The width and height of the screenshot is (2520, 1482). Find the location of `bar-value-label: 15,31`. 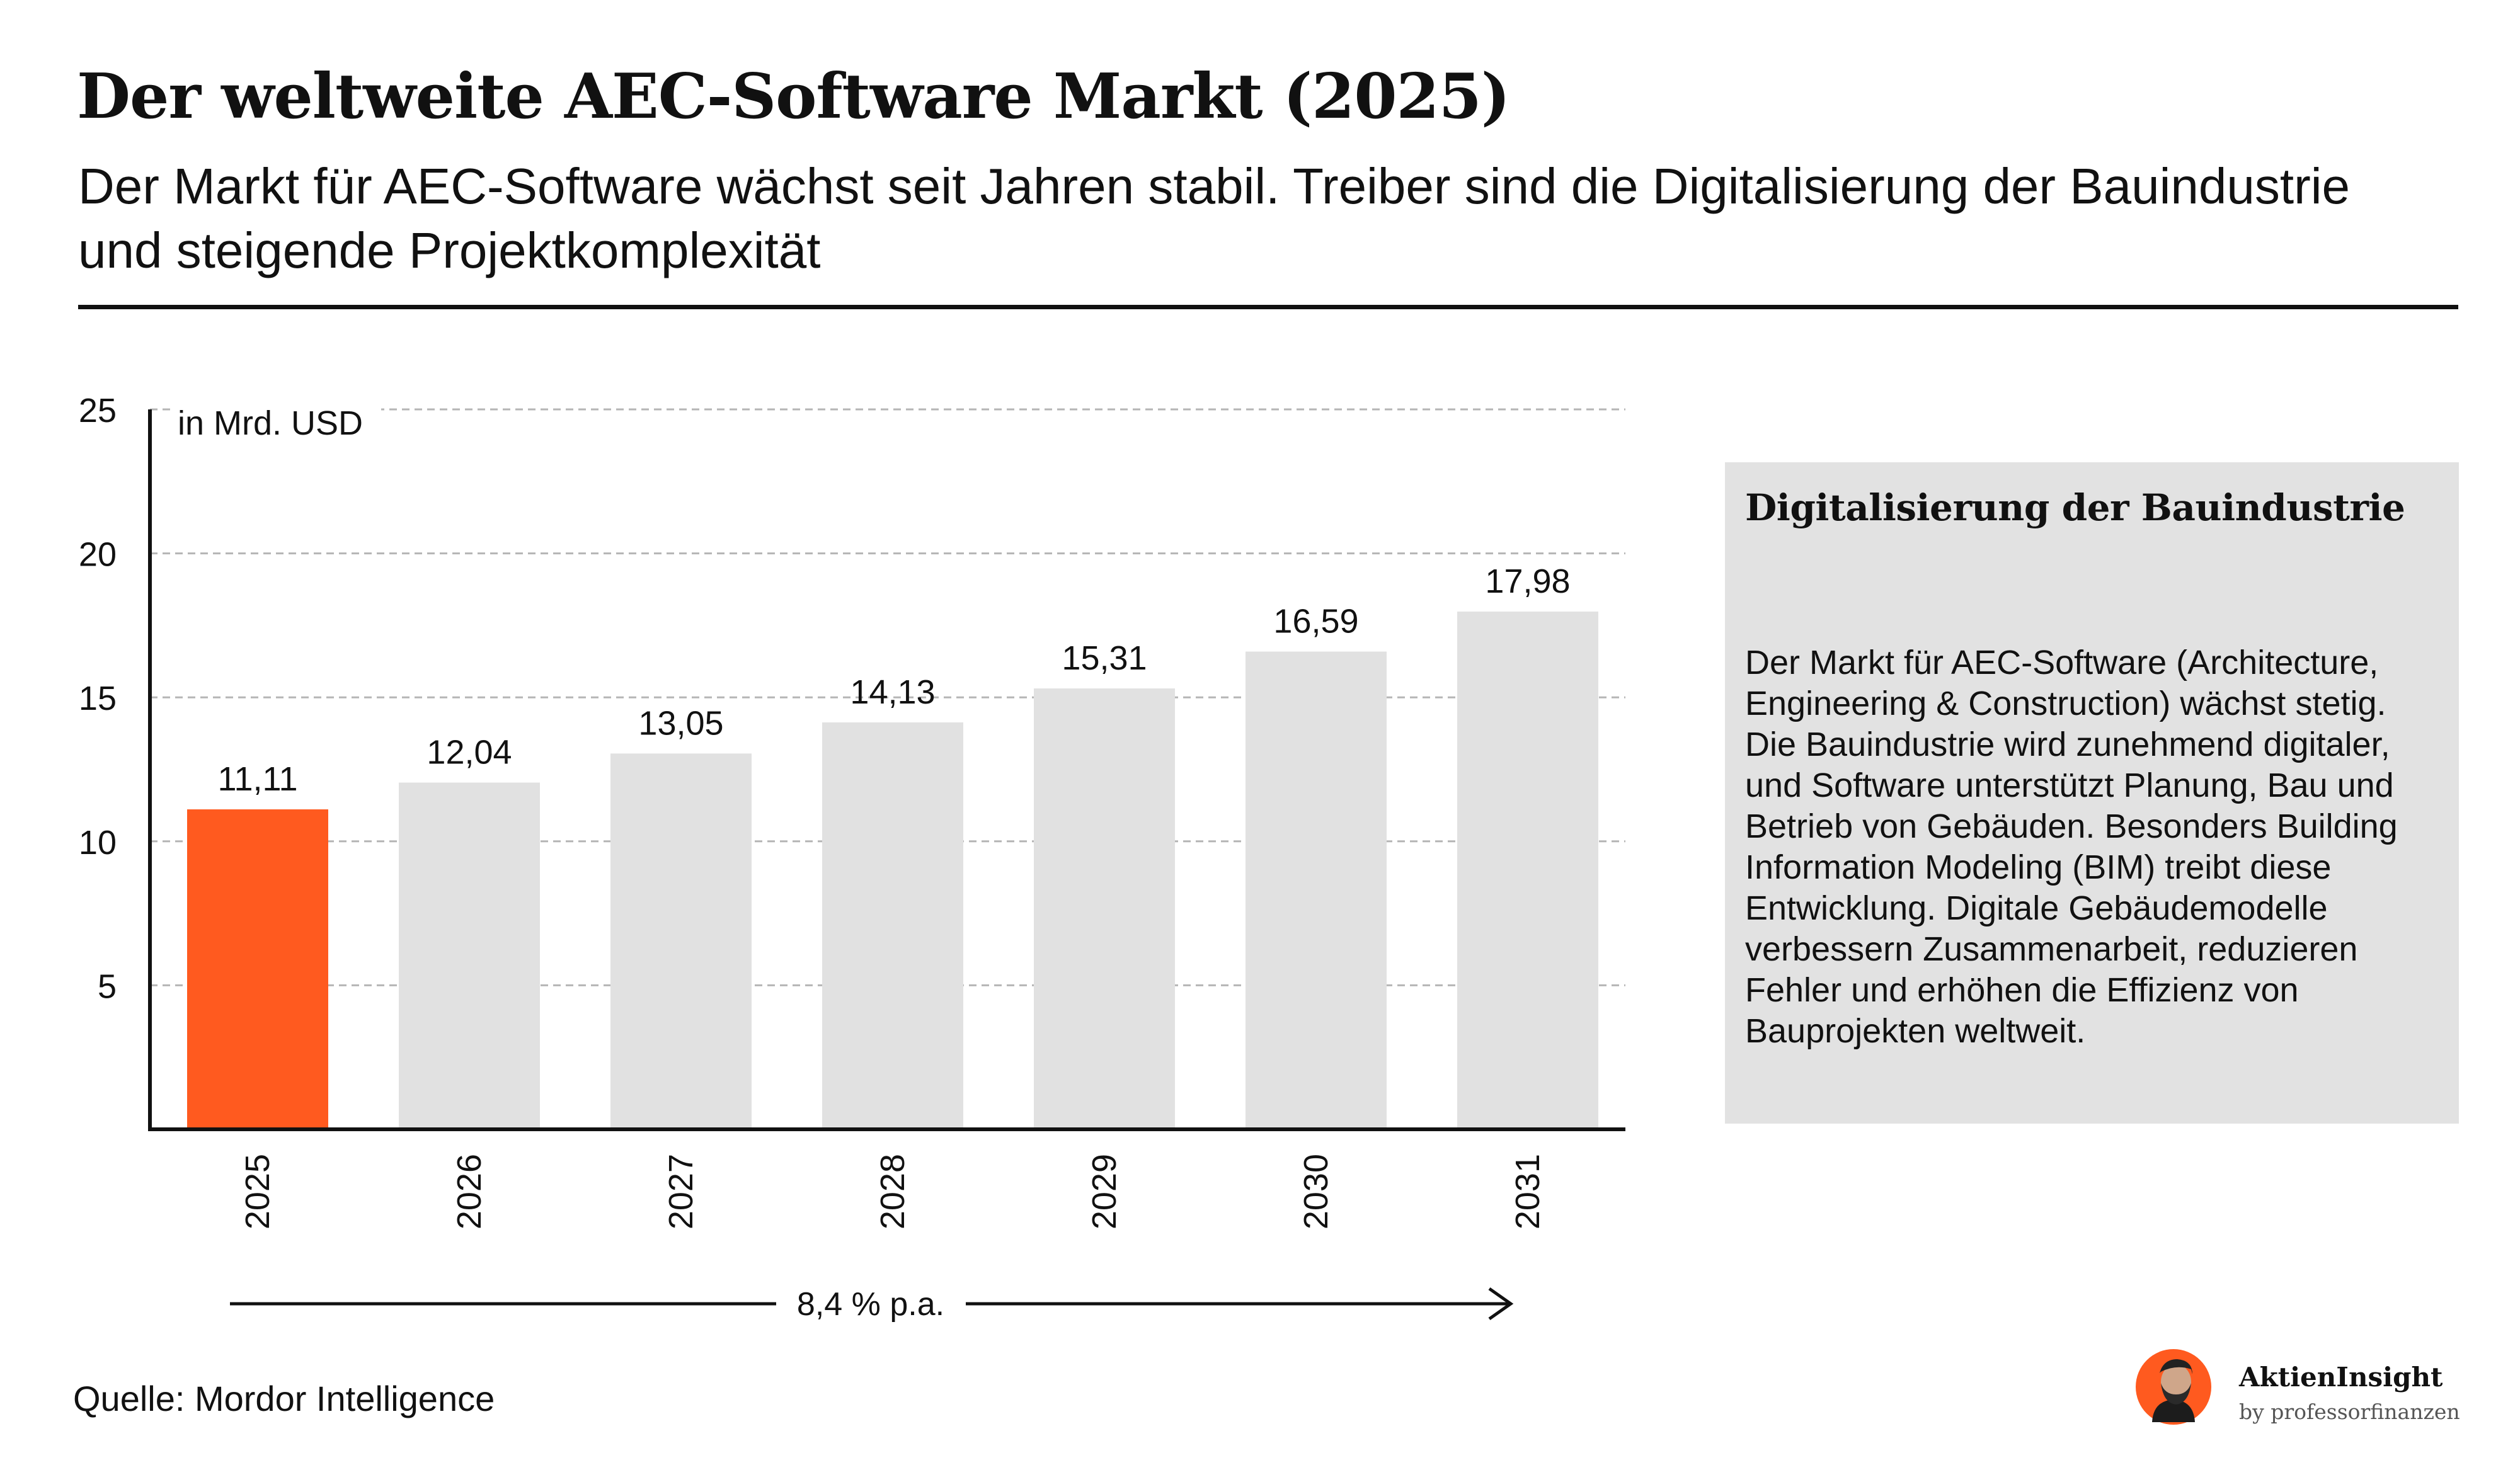

bar-value-label: 15,31 is located at coordinates (1104, 658).